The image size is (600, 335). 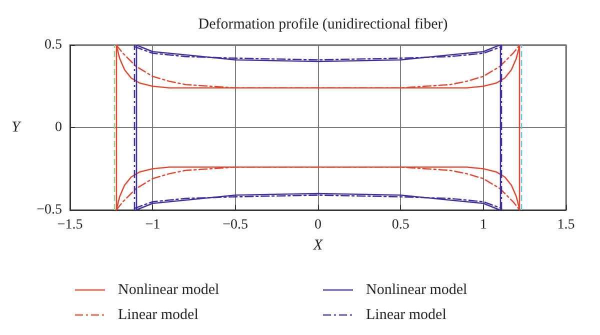 What do you see at coordinates (17, 128) in the screenshot?
I see `y-axis-title: Y` at bounding box center [17, 128].